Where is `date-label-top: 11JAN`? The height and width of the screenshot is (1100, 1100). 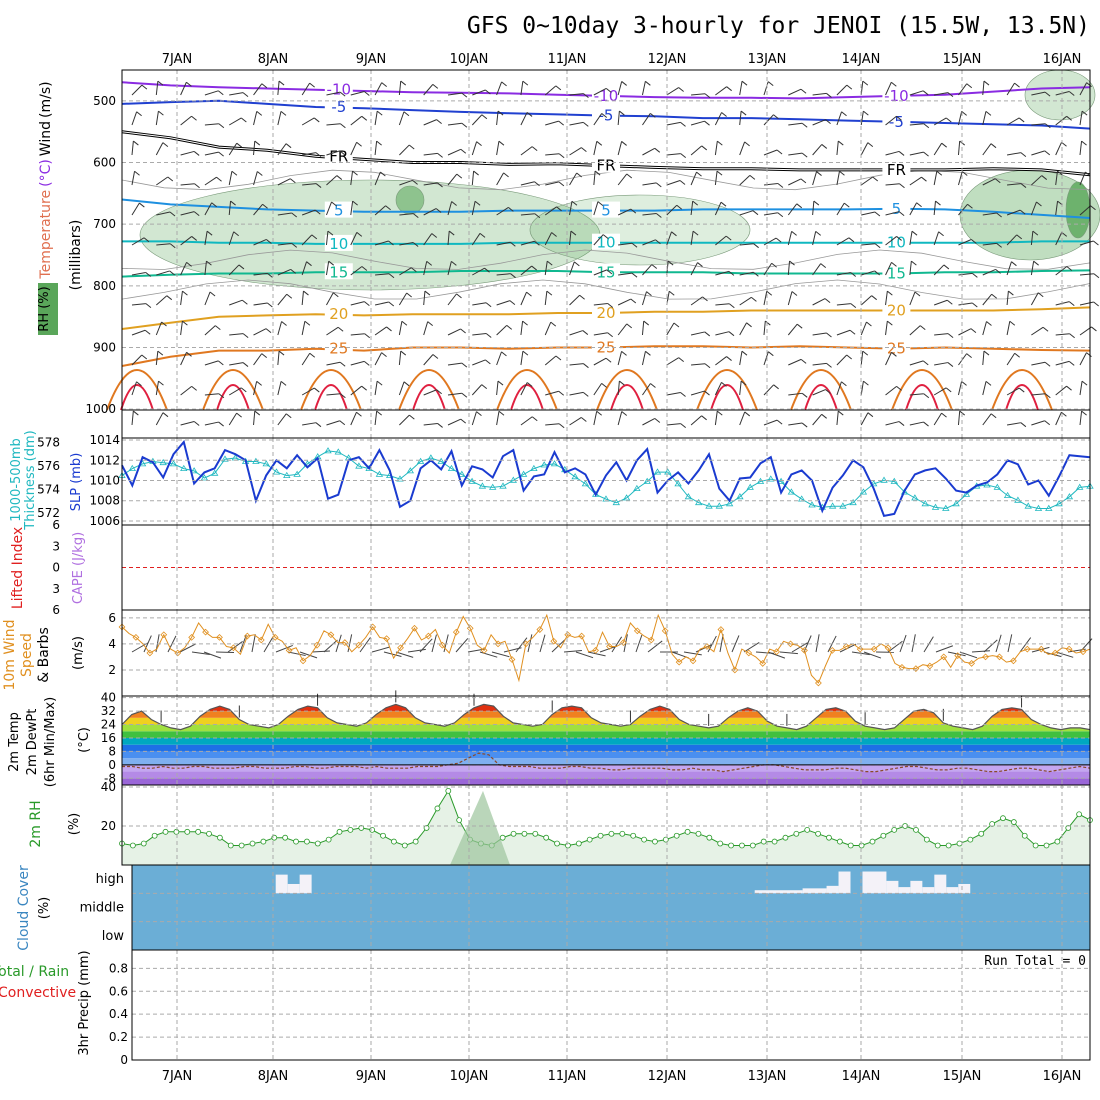 date-label-top: 11JAN is located at coordinates (567, 59).